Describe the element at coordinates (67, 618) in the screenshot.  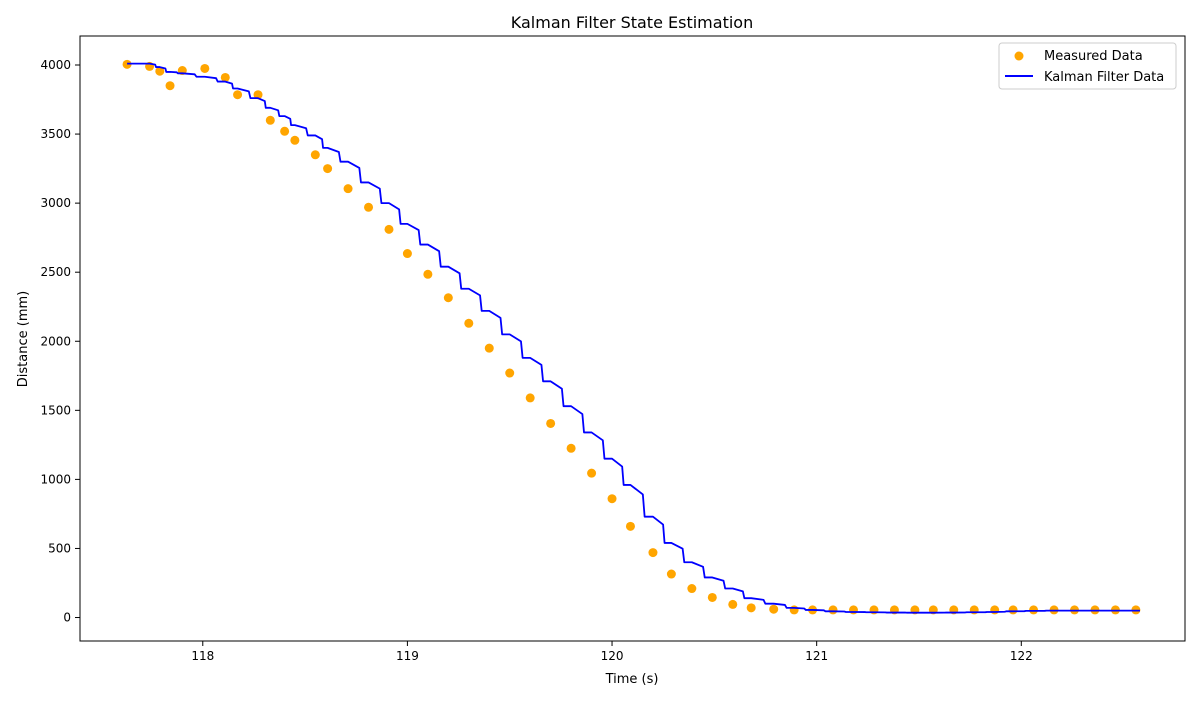
I see `y-tick-label: 0` at that location.